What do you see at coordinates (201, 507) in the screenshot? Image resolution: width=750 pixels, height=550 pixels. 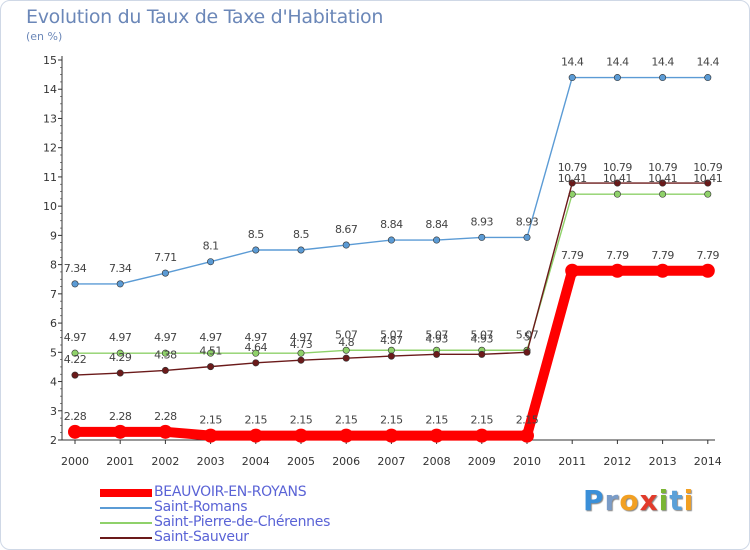 I see `legend-label: Saint-Romans` at bounding box center [201, 507].